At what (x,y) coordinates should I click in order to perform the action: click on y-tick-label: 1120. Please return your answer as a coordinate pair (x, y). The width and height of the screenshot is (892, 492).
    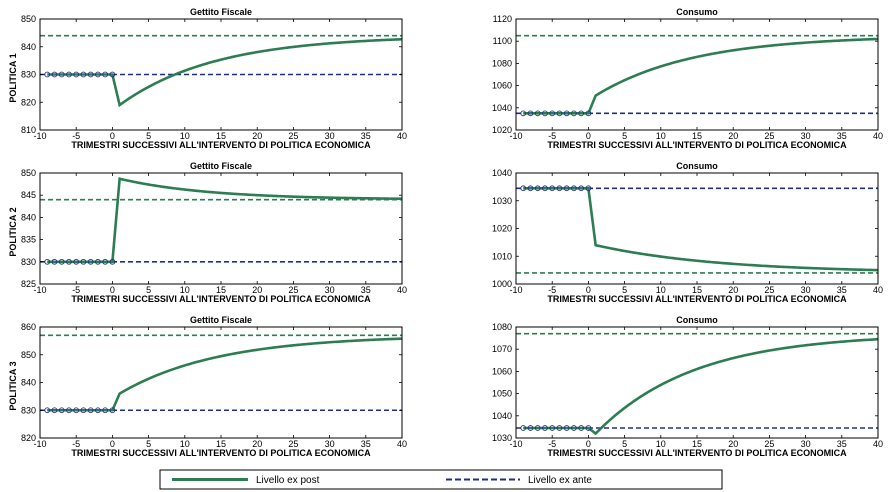
    Looking at the image, I should click on (502, 19).